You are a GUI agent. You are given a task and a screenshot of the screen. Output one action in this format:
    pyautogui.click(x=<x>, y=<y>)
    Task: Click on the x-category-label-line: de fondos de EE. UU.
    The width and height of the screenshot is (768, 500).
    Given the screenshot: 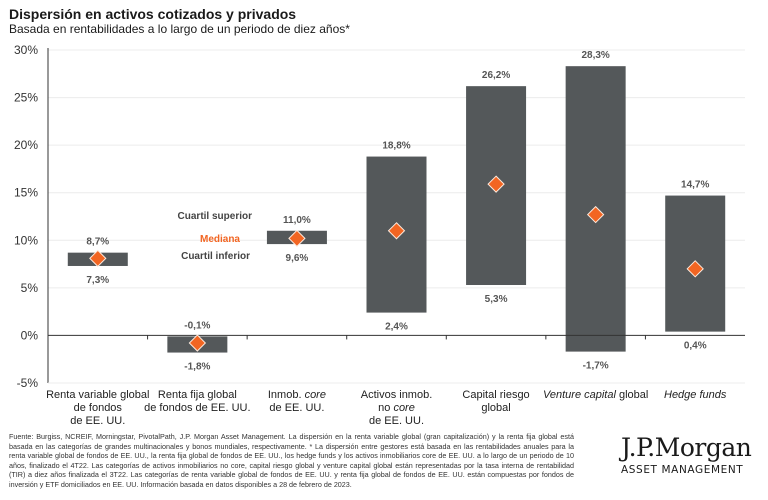 What is the action you would take?
    pyautogui.click(x=197, y=408)
    